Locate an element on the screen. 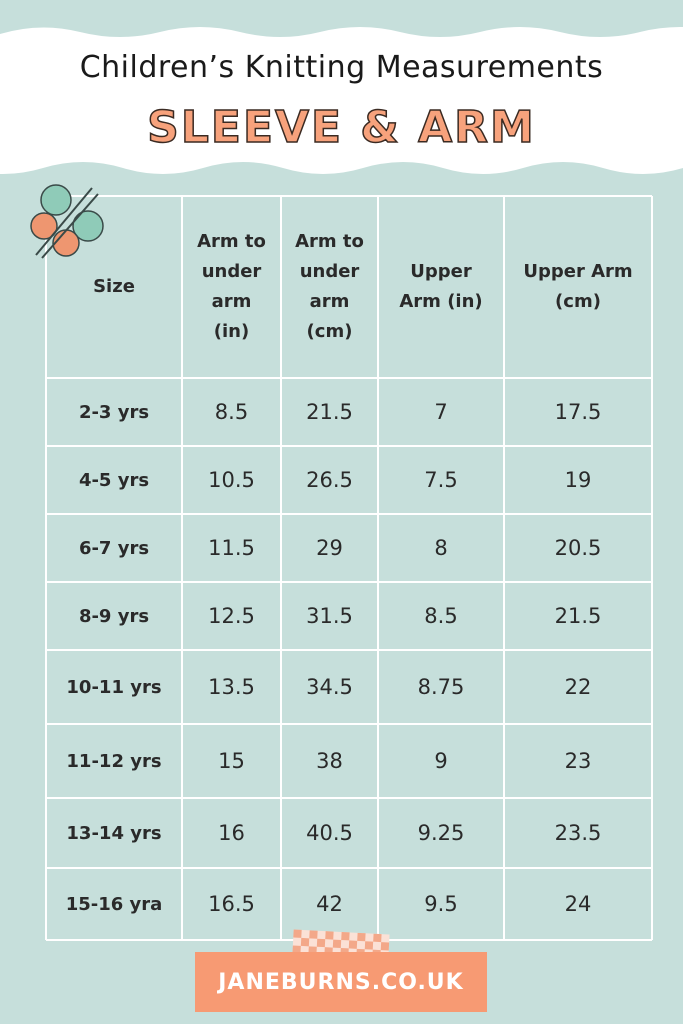 This screenshot has height=1024, width=683. table-cell: 38 is located at coordinates (329, 761).